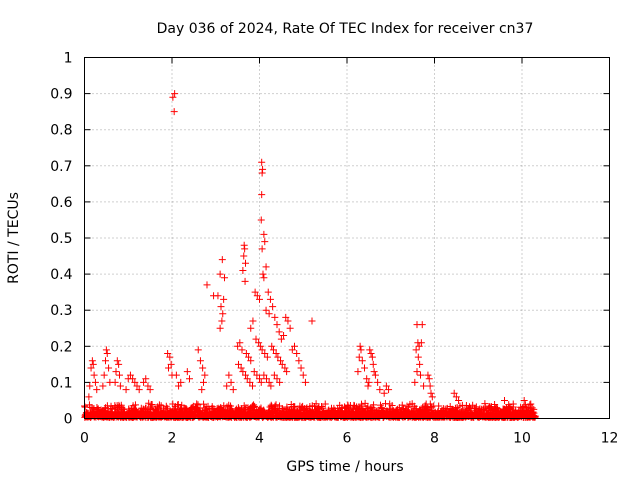 This screenshot has width=640, height=480. Describe the element at coordinates (610, 439) in the screenshot. I see `x-tick-label: 12` at that location.